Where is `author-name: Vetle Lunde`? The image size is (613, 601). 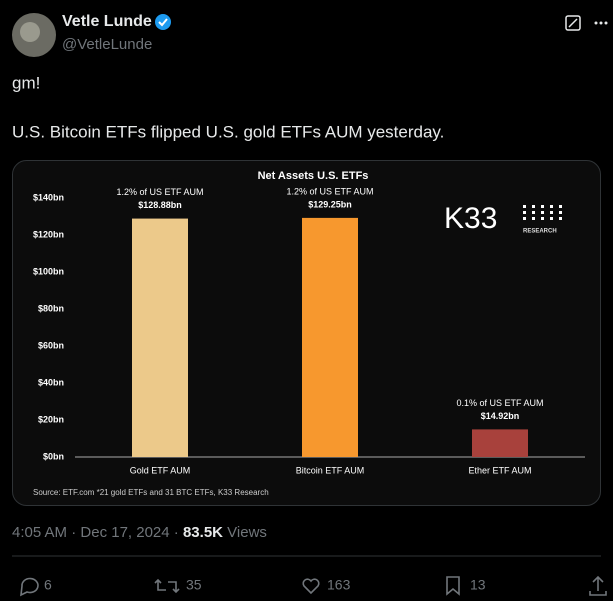
author-name: Vetle Lunde is located at coordinates (107, 21).